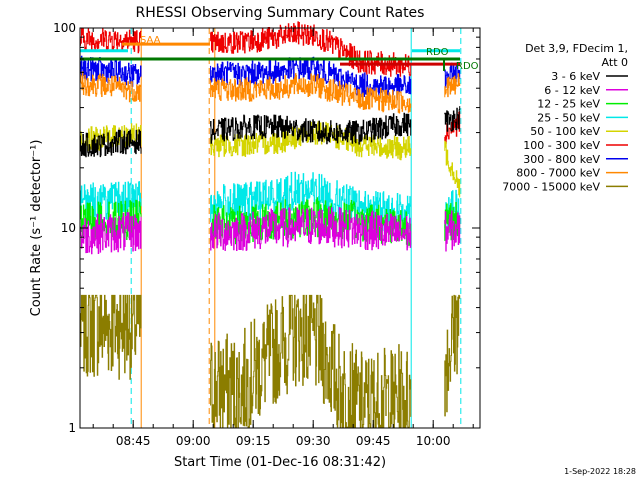  I want to click on legend-label-1: 6 - 12 keV, so click(572, 90).